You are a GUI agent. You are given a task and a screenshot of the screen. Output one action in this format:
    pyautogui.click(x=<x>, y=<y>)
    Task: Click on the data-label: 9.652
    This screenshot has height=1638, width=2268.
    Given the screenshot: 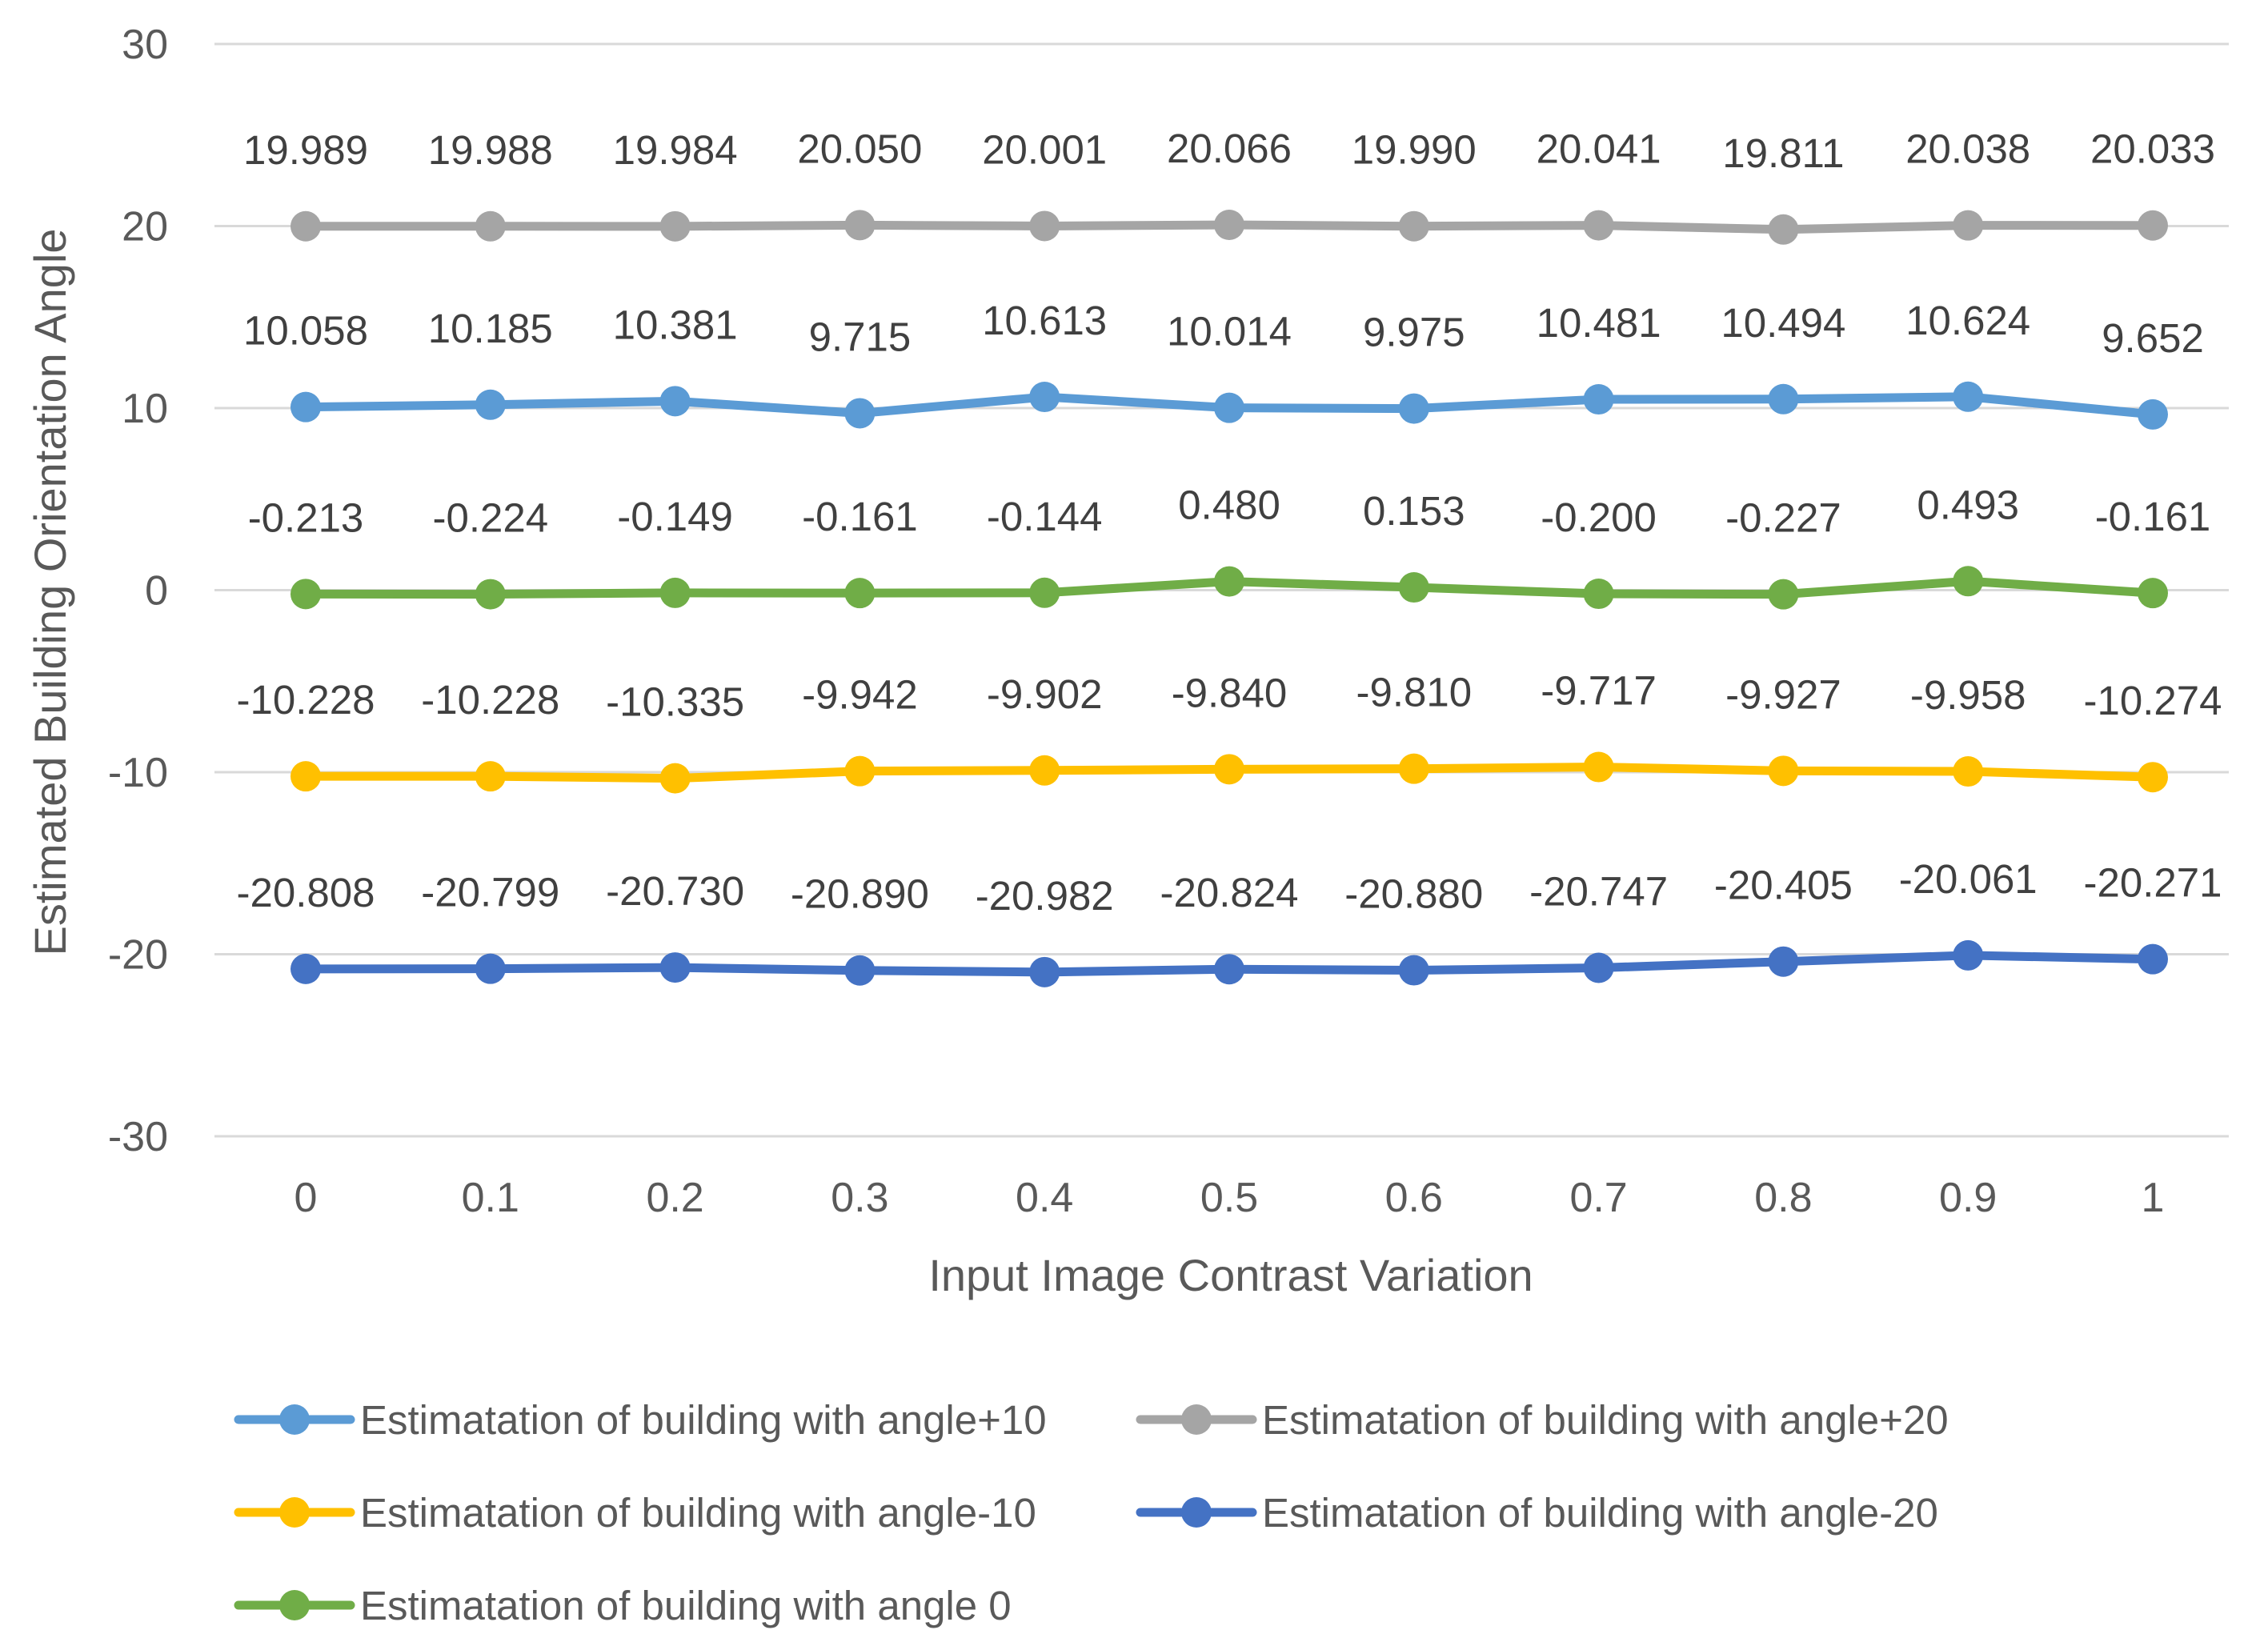 What is the action you would take?
    pyautogui.click(x=2153, y=338)
    